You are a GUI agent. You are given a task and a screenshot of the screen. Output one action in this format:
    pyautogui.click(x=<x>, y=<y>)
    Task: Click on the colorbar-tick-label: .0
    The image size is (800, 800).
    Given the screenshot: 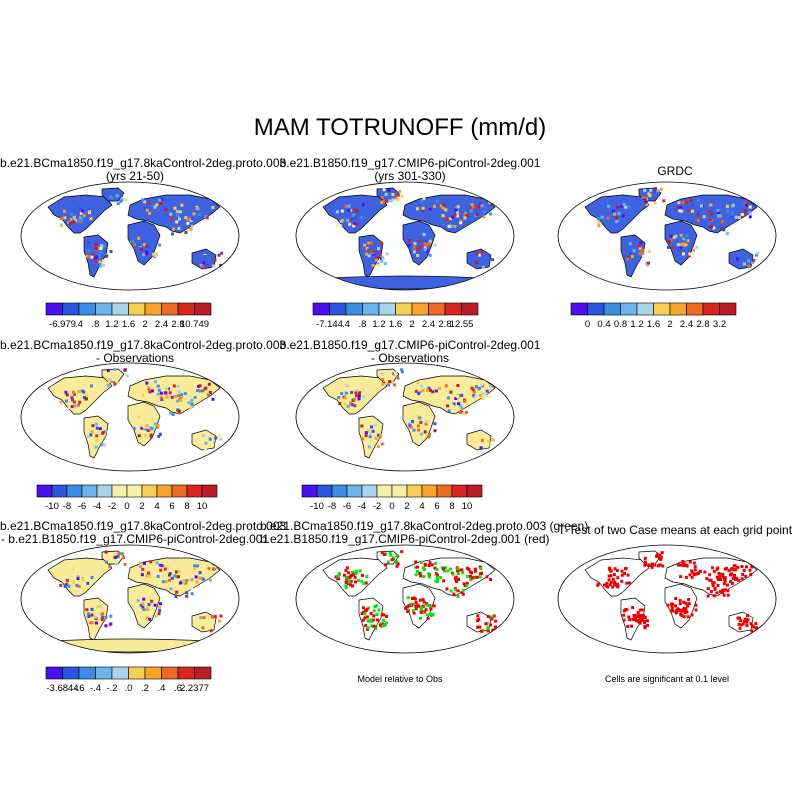 What is the action you would take?
    pyautogui.click(x=129, y=688)
    